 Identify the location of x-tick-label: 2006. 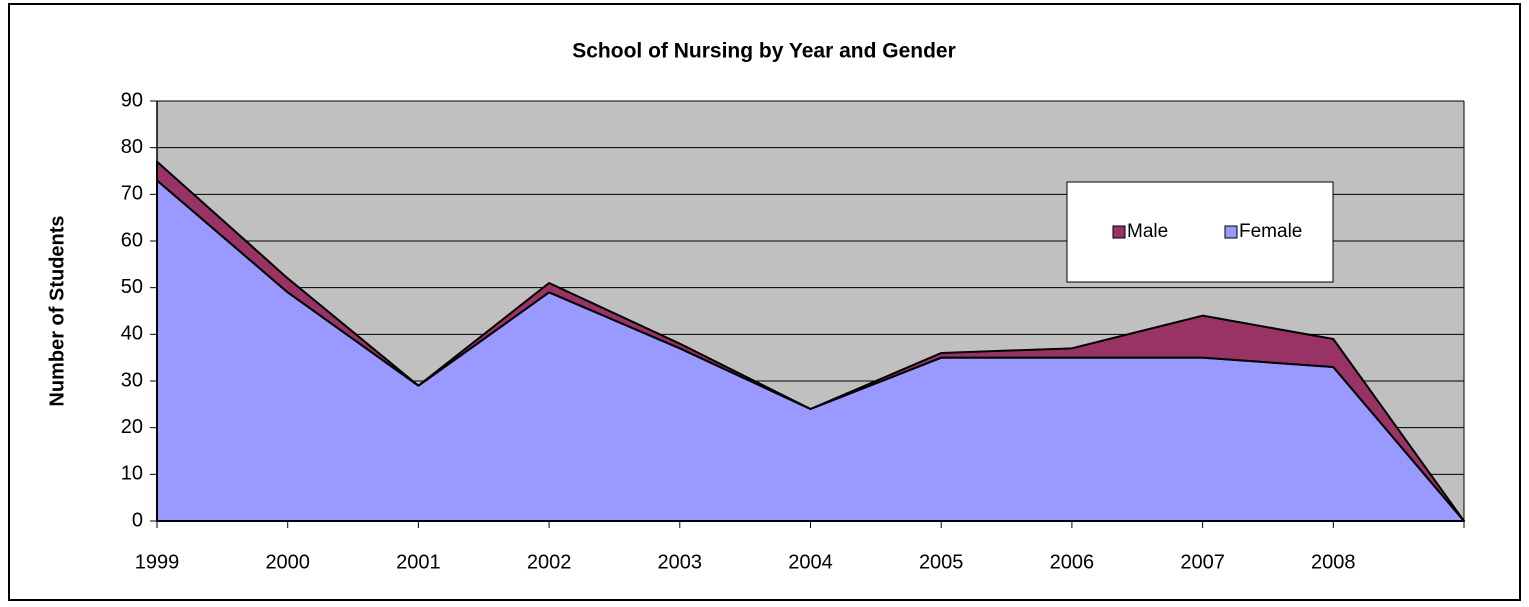
(1072, 562).